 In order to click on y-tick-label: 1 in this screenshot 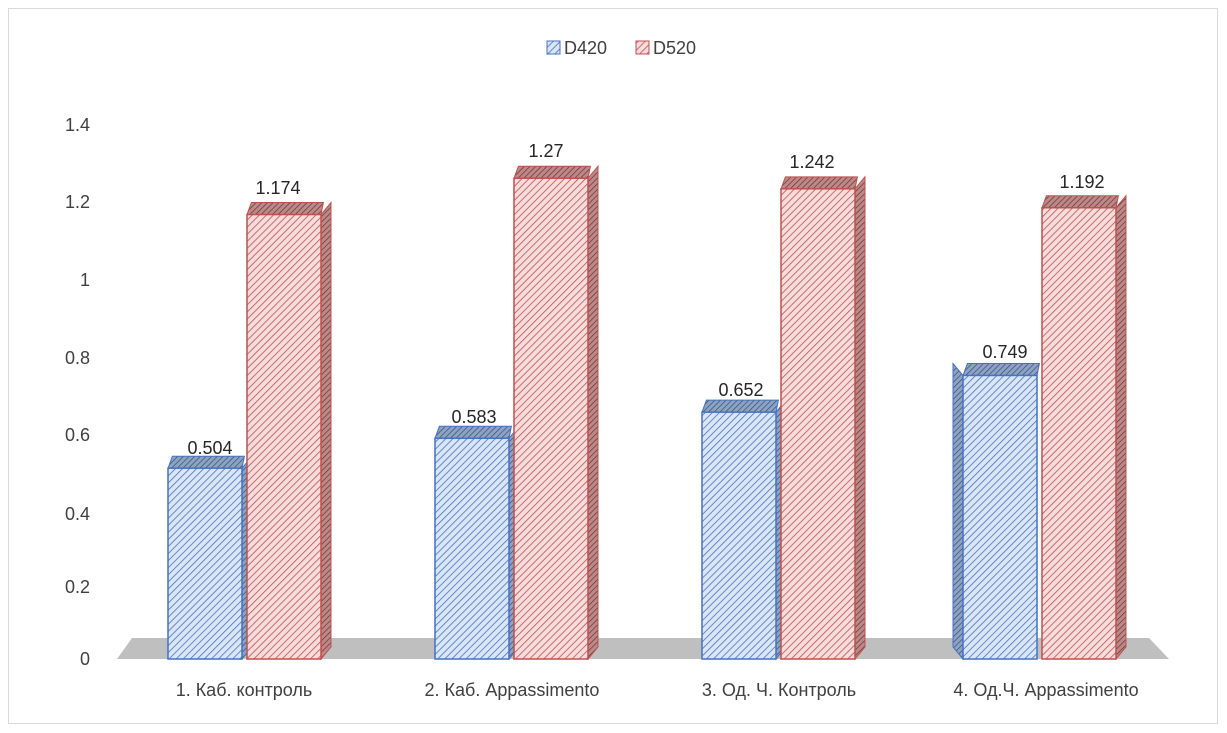, I will do `click(85, 280)`.